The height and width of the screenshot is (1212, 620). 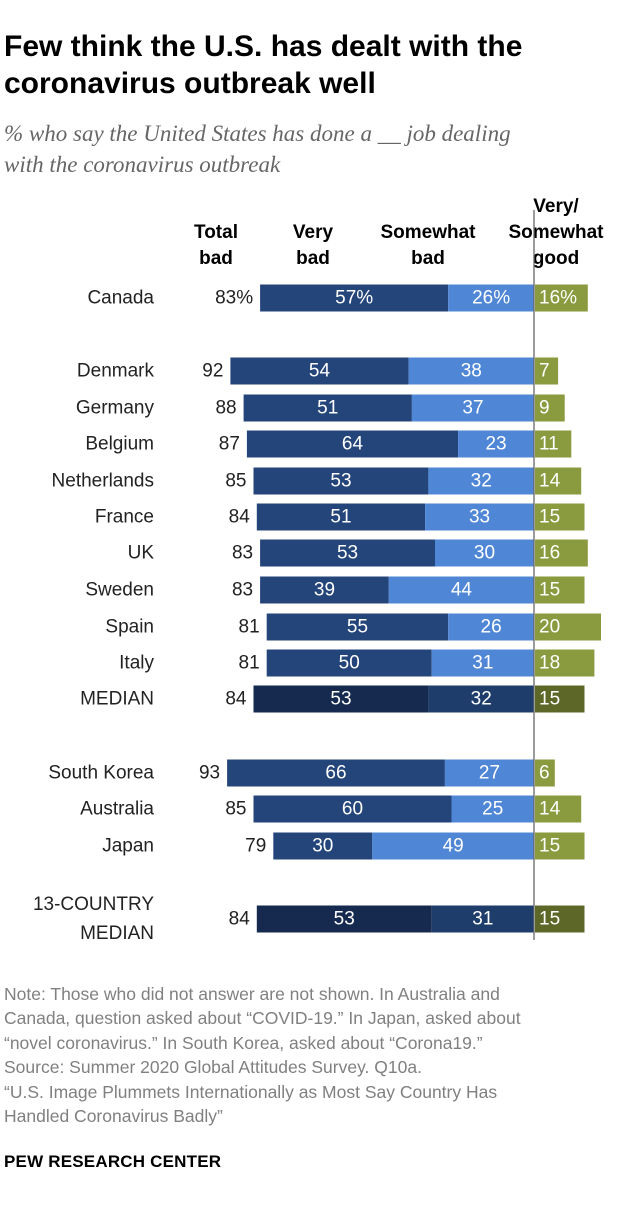 What do you see at coordinates (129, 627) in the screenshot?
I see `row-label: Spain` at bounding box center [129, 627].